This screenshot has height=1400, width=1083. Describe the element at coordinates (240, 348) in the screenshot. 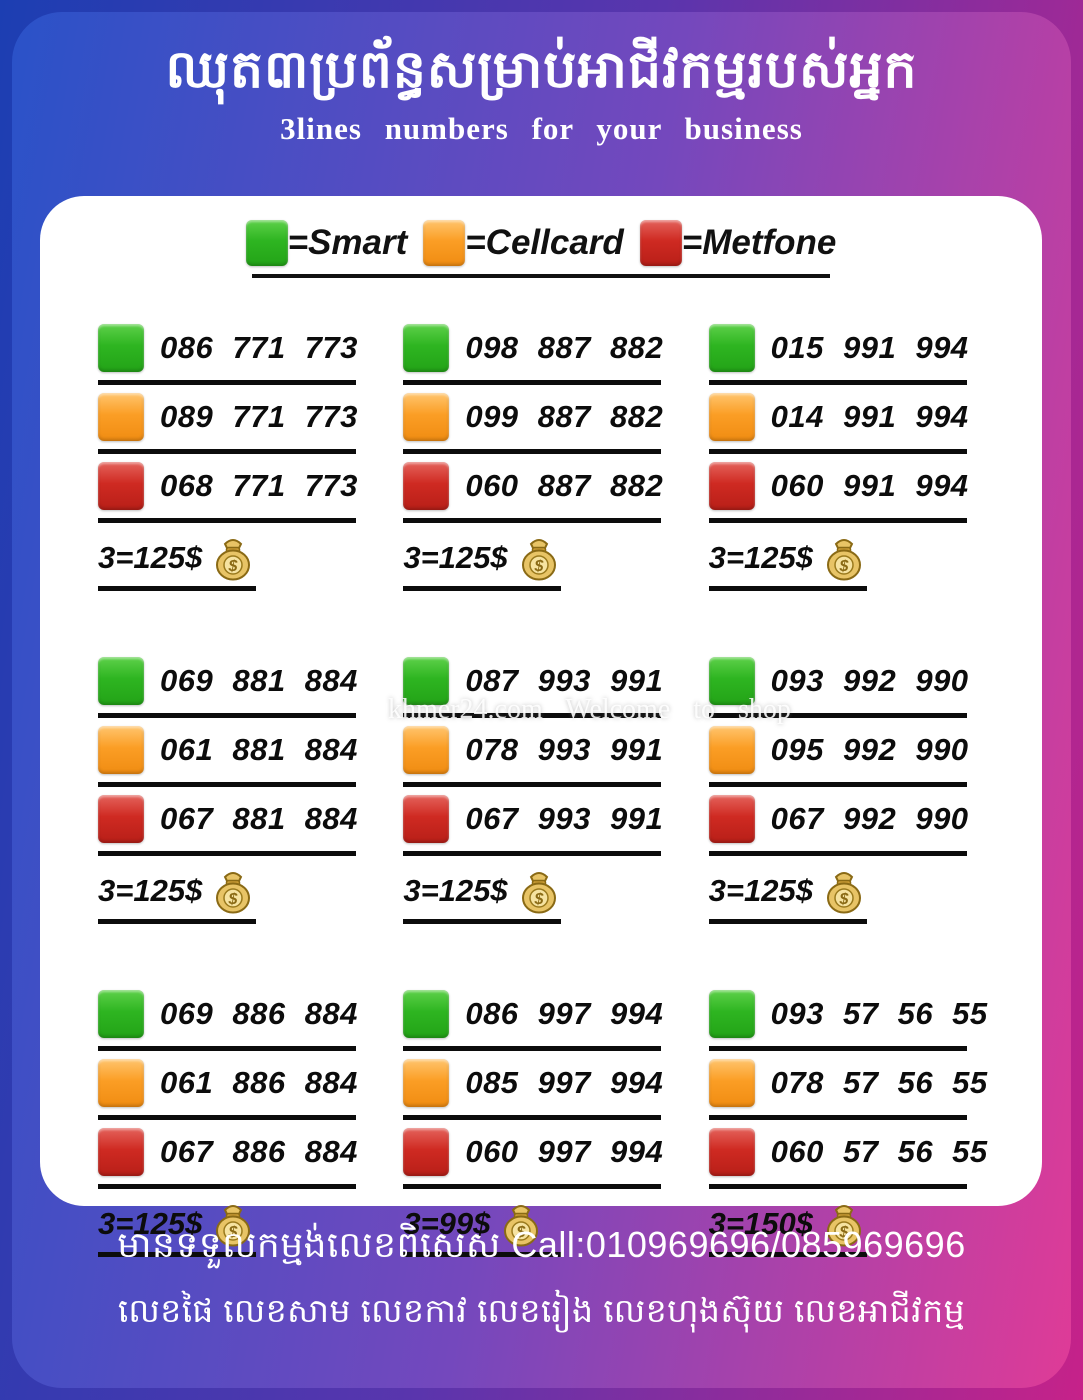

I see `number-row-smart: 086 771 773` at that location.